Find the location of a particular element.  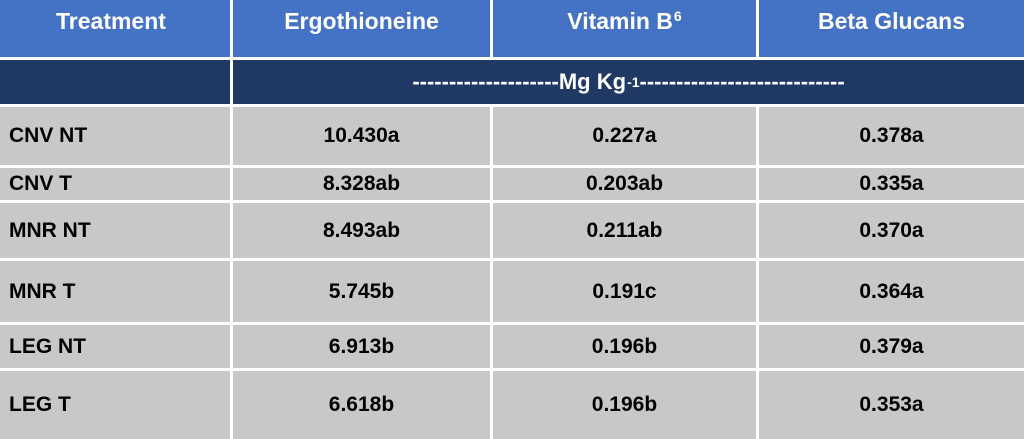

vitamin-b6-value: 0.203ab is located at coordinates (624, 183).